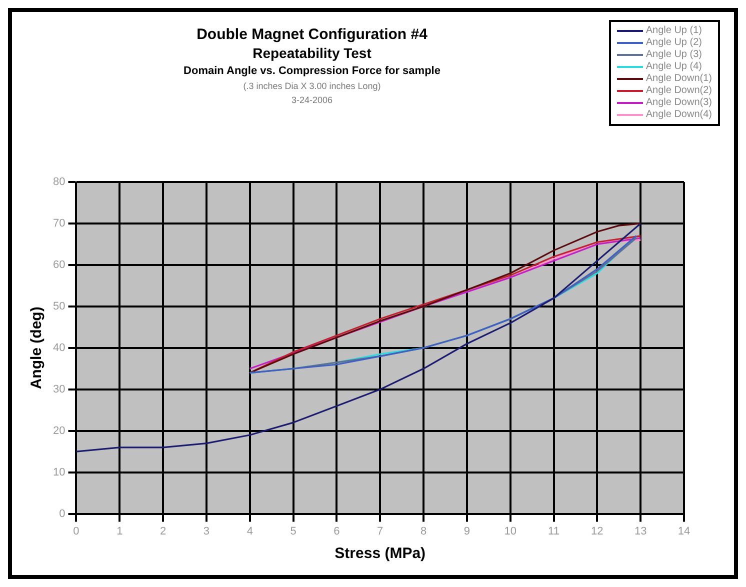  Describe the element at coordinates (640, 531) in the screenshot. I see `x-tick-label: 13` at that location.